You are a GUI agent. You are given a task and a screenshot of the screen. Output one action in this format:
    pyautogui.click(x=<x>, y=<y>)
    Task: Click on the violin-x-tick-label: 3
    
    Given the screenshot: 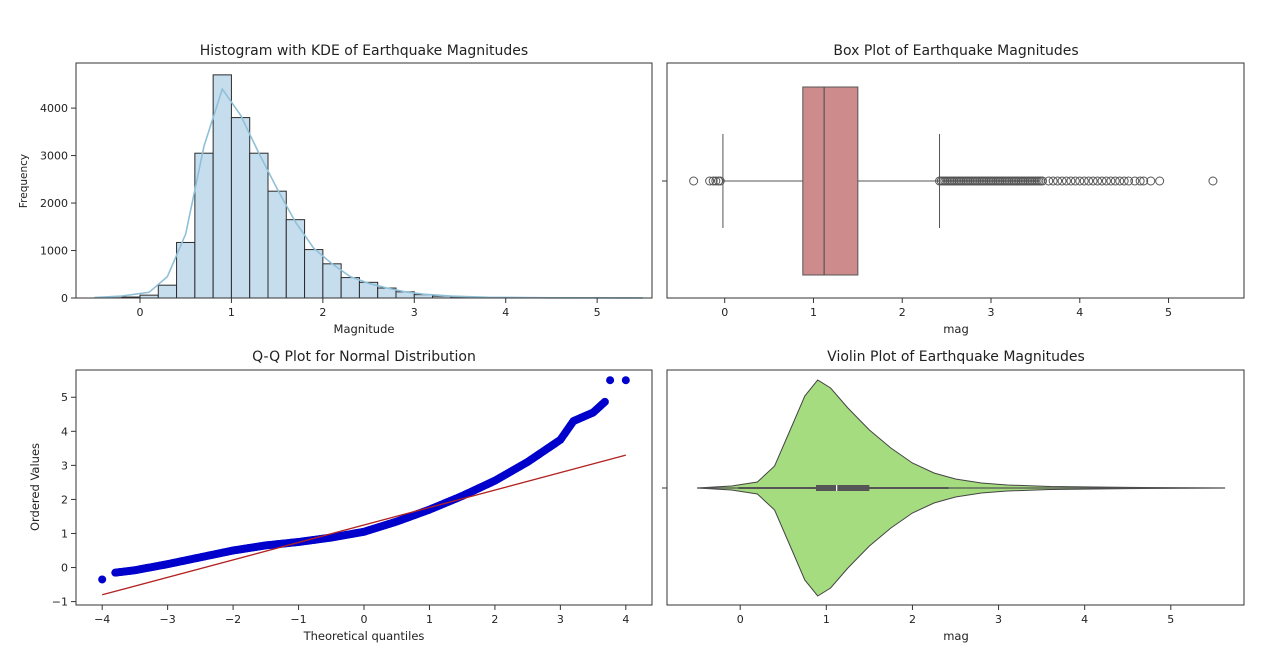 What is the action you would take?
    pyautogui.click(x=998, y=619)
    